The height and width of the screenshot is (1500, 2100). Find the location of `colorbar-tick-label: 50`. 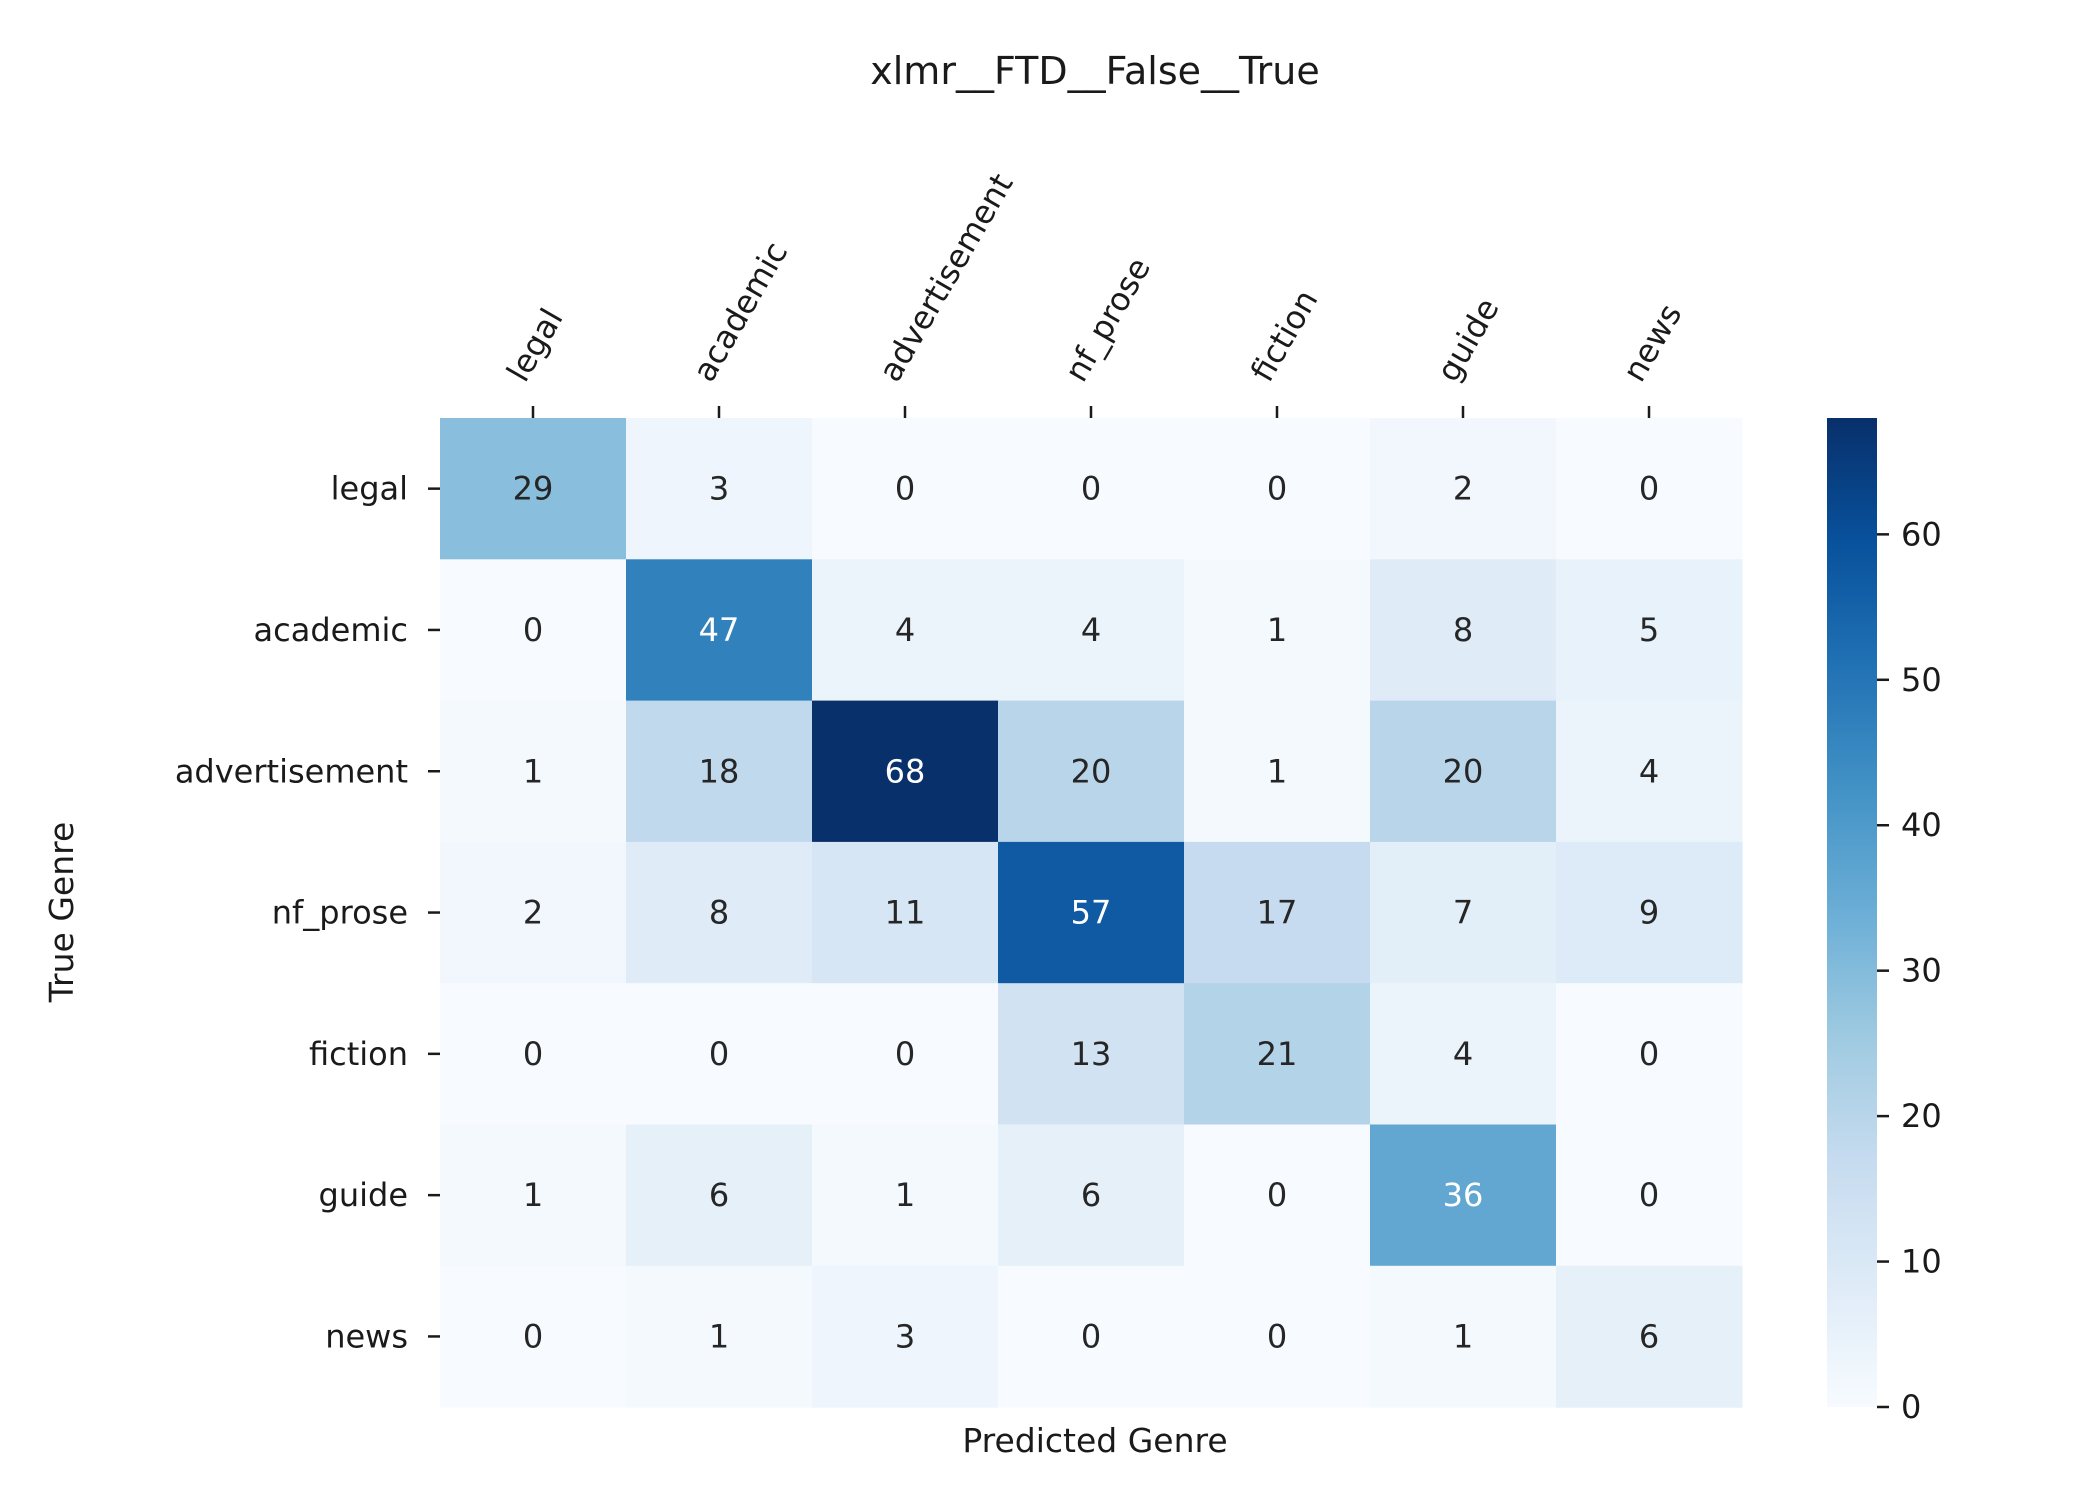

colorbar-tick-label: 50 is located at coordinates (1921, 680).